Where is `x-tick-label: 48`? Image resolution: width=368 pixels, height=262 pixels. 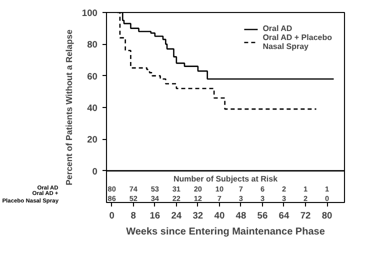
x-tick-label: 48 is located at coordinates (241, 215).